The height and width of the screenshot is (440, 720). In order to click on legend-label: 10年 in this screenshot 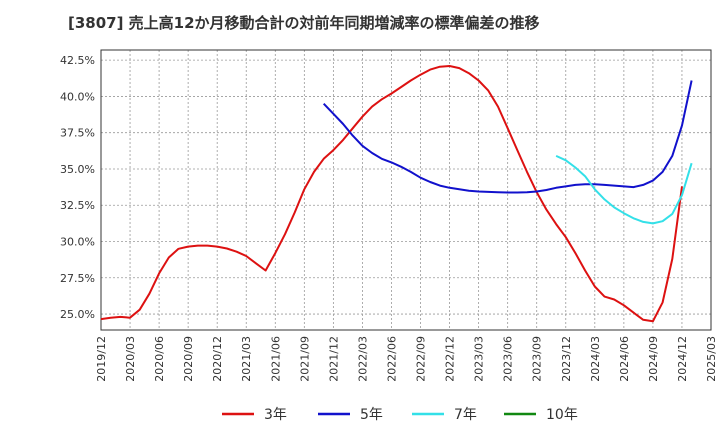, I will do `click(562, 415)`.